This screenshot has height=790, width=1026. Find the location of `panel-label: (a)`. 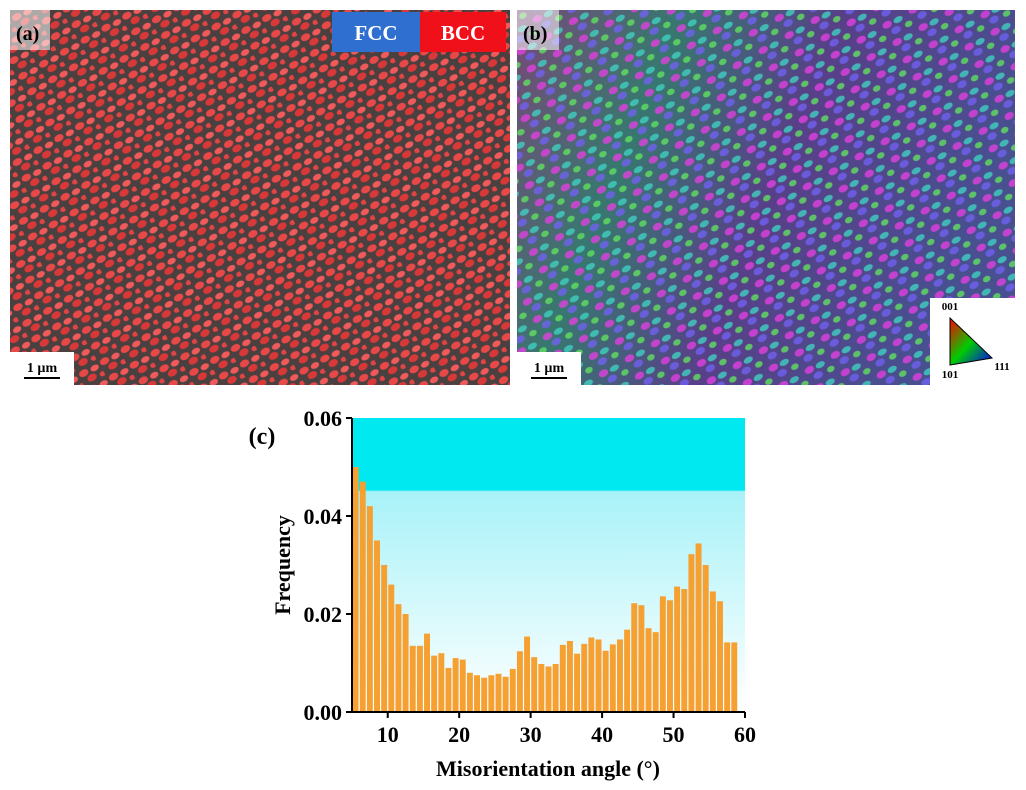

panel-label: (a) is located at coordinates (27, 34).